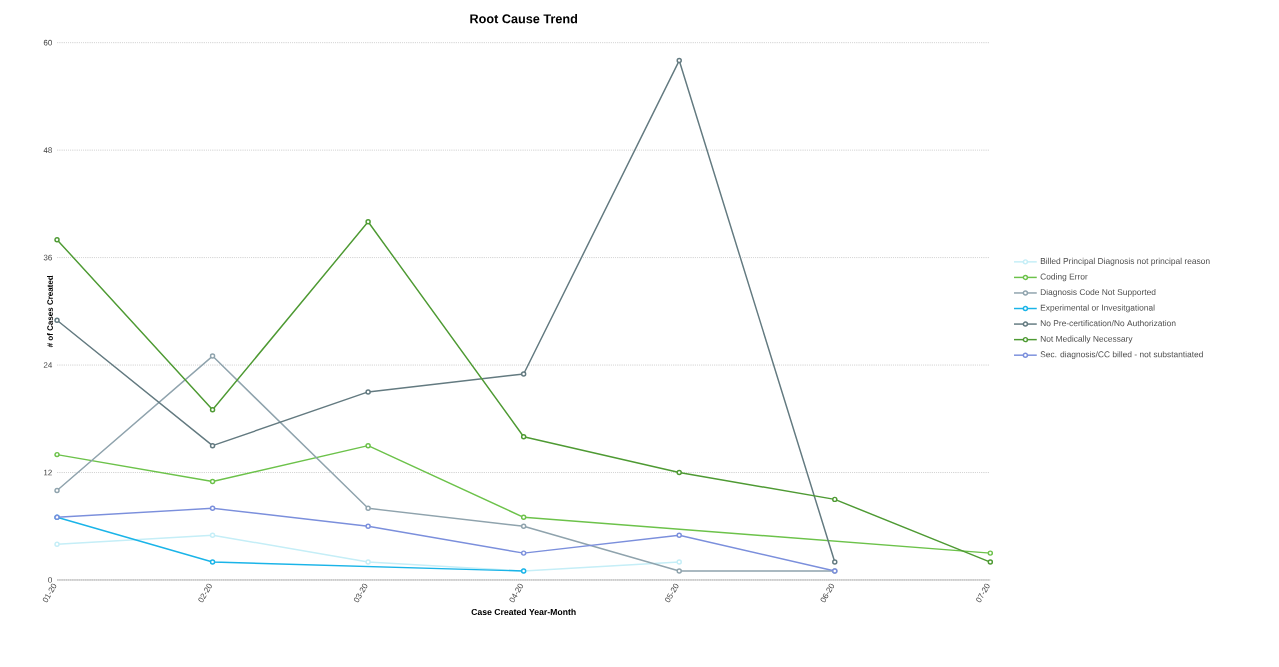  Describe the element at coordinates (524, 18) in the screenshot. I see `chart-title: Root Cause Trend` at that location.